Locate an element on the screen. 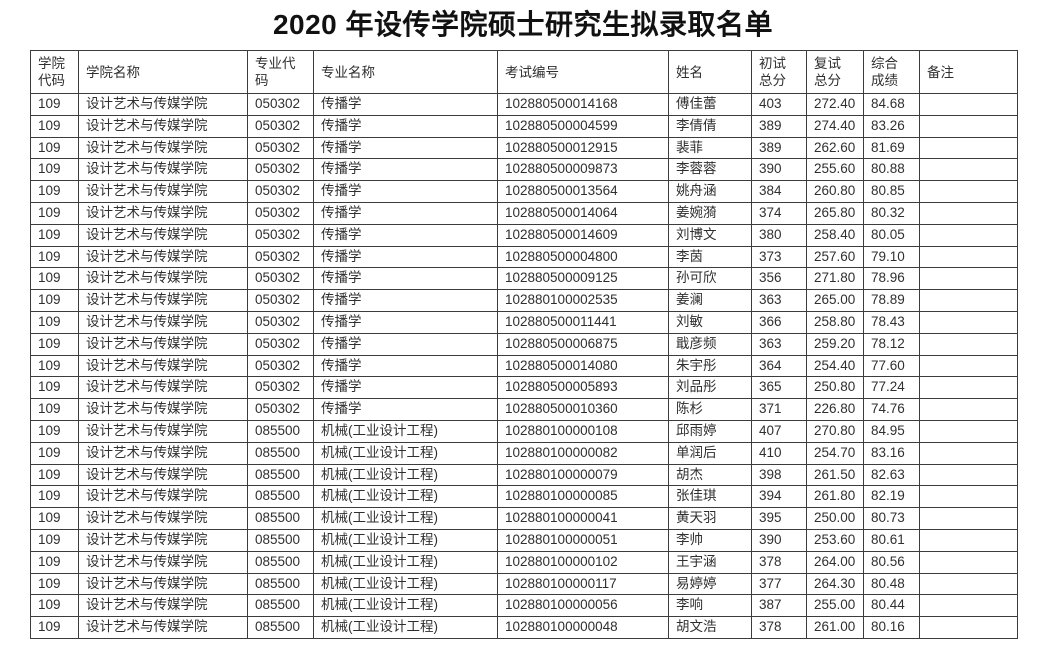 Image resolution: width=1046 pixels, height=647 pixels. cell-initial_score: 378 is located at coordinates (779, 627).